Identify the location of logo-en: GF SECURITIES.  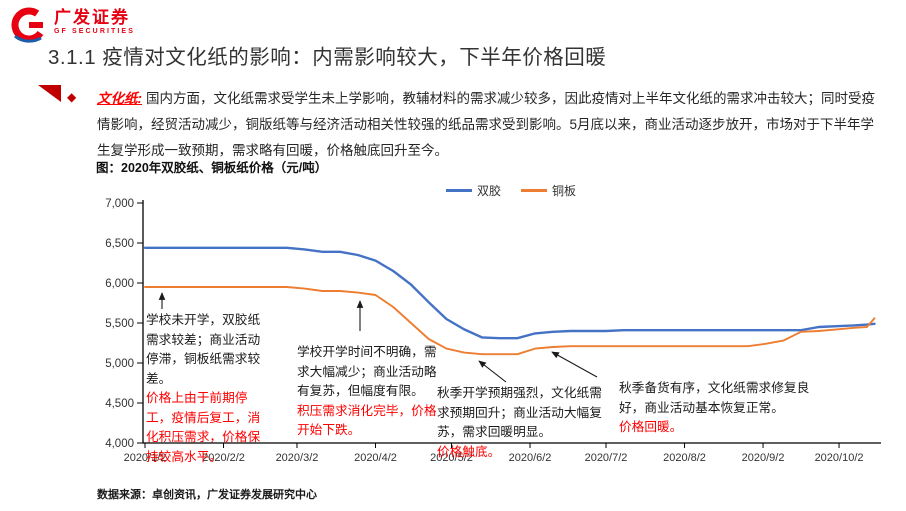
(94, 31).